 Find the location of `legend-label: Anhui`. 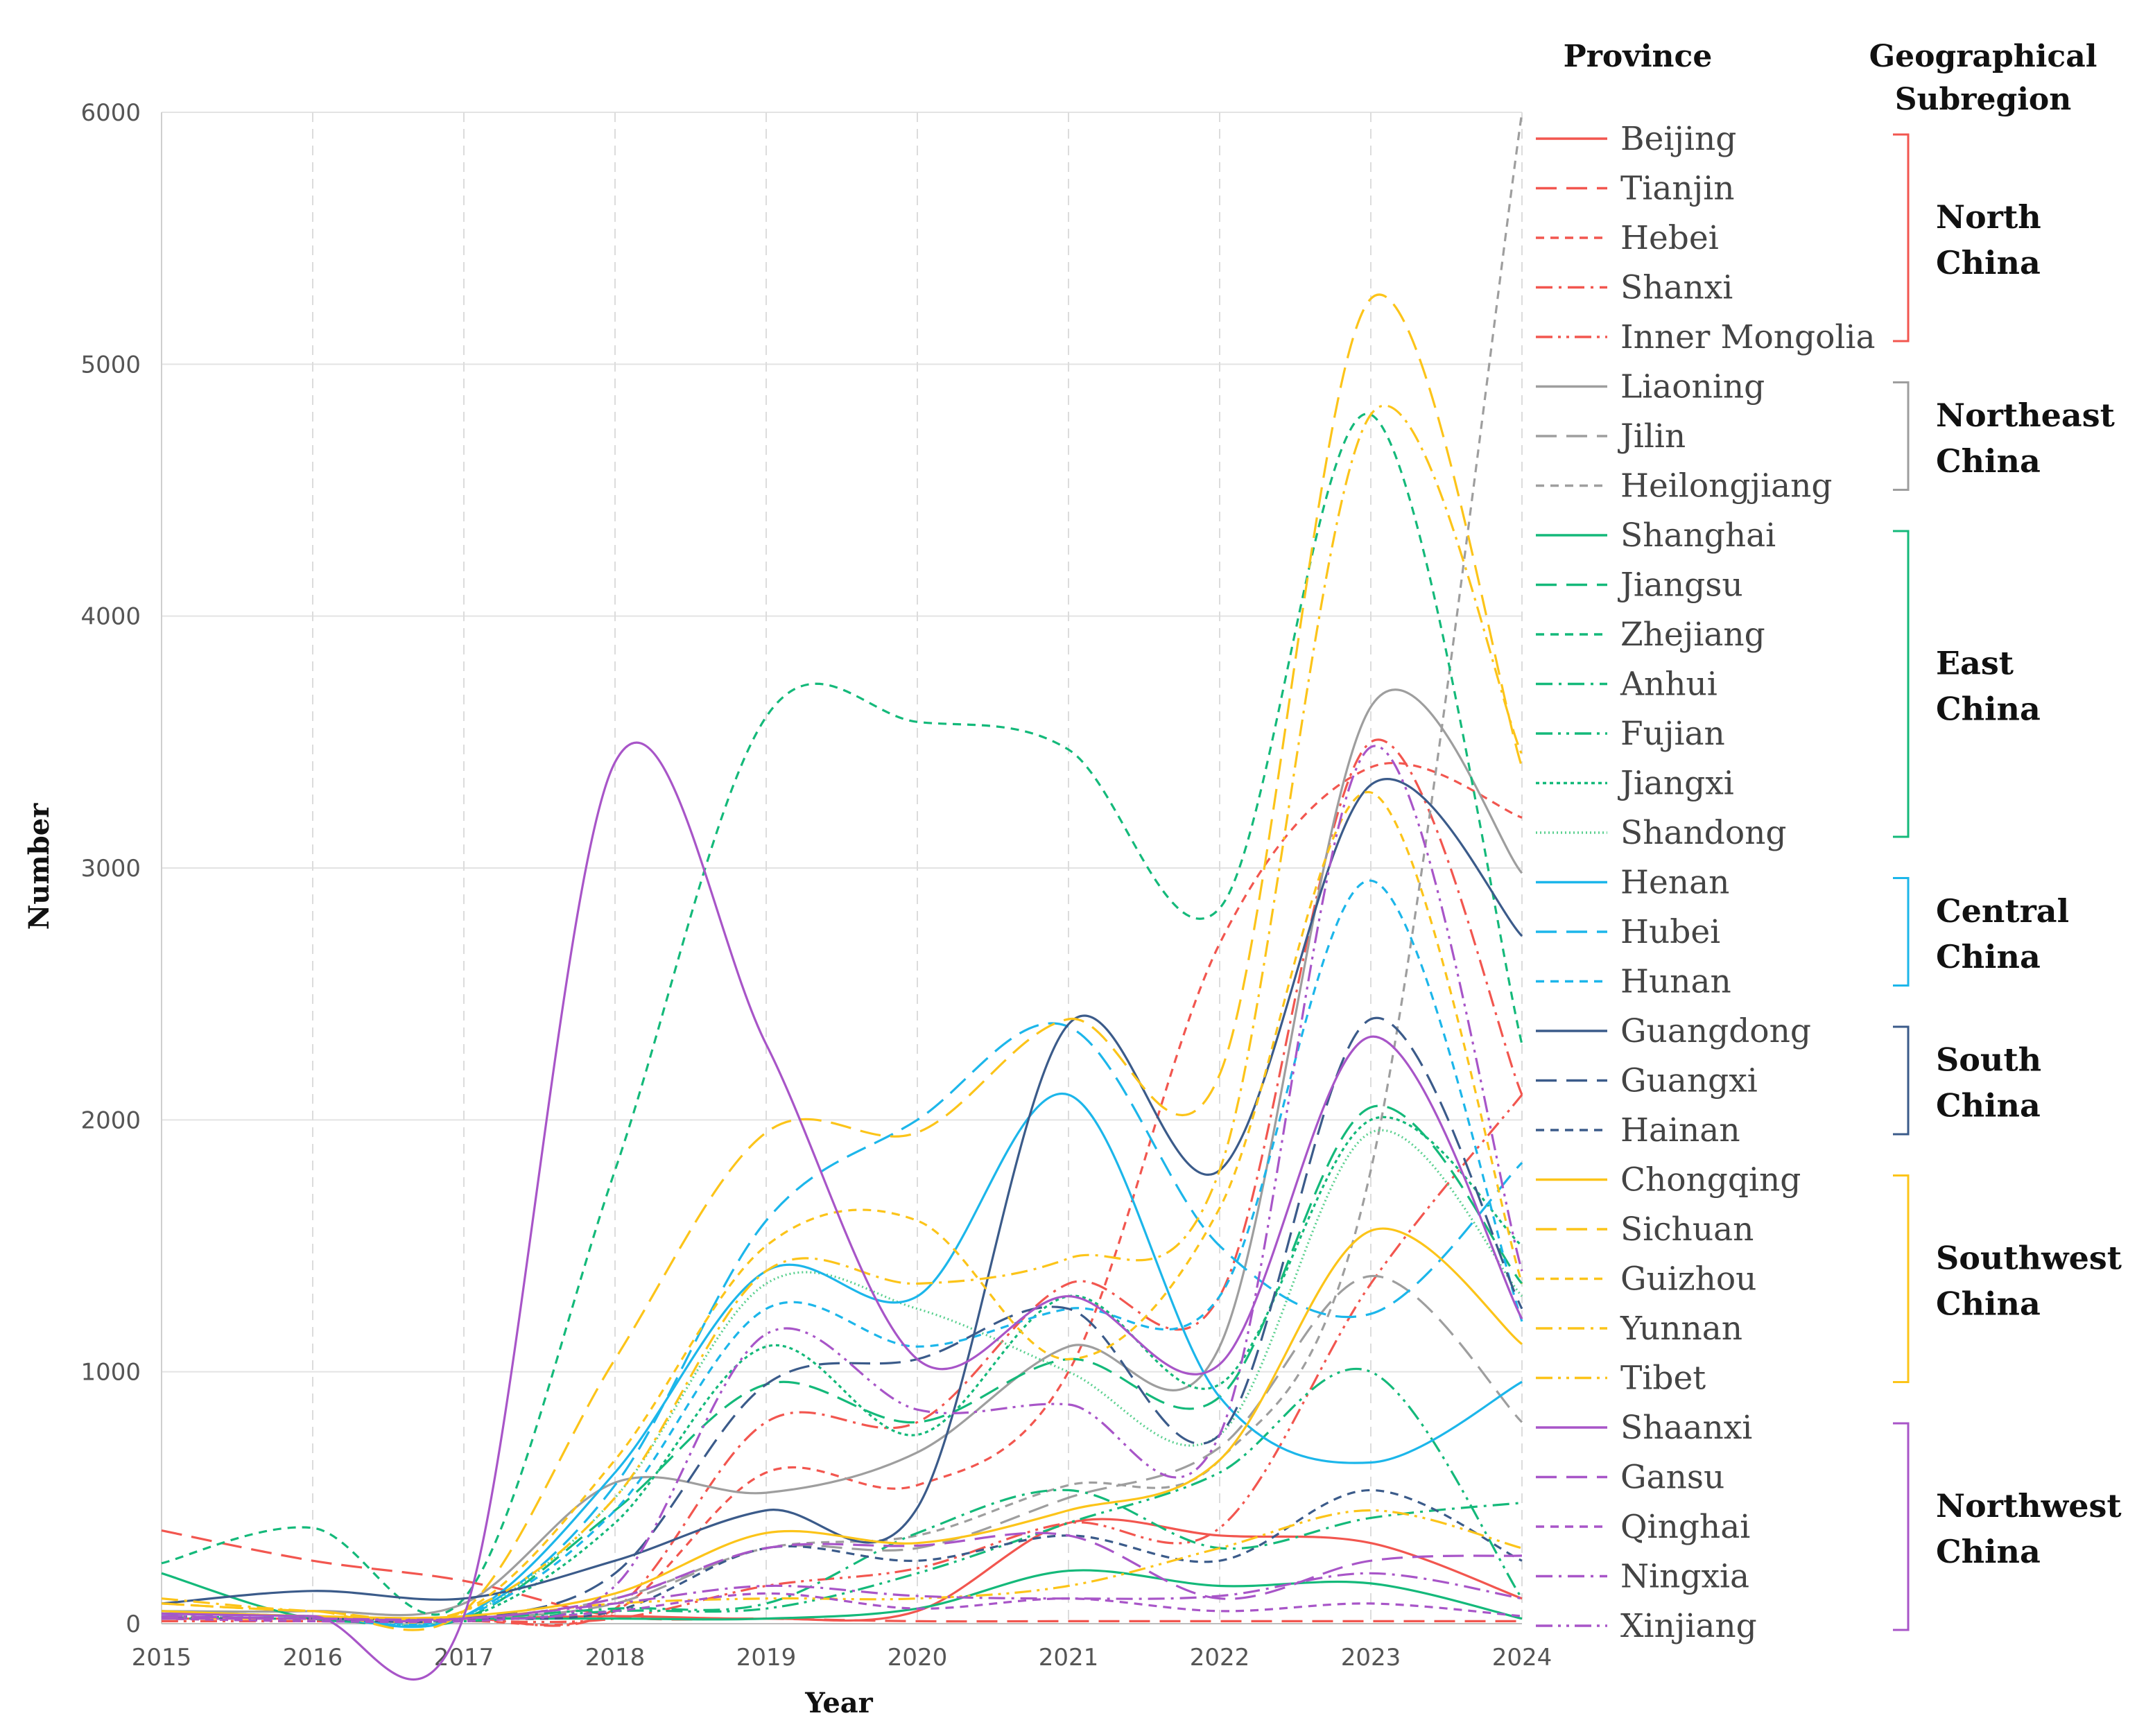

legend-label: Anhui is located at coordinates (1669, 685).